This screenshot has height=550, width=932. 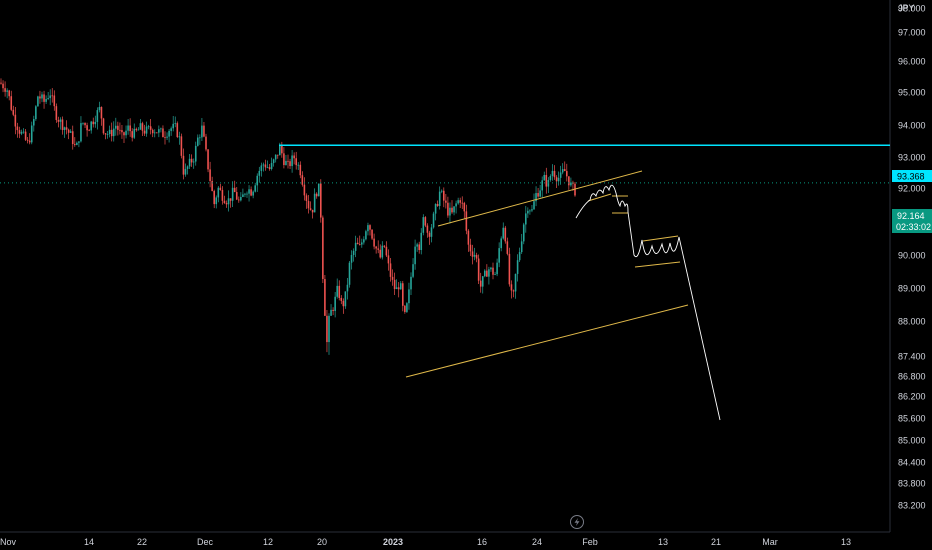 I want to click on countdown-label: 02:33:02, so click(x=913, y=227).